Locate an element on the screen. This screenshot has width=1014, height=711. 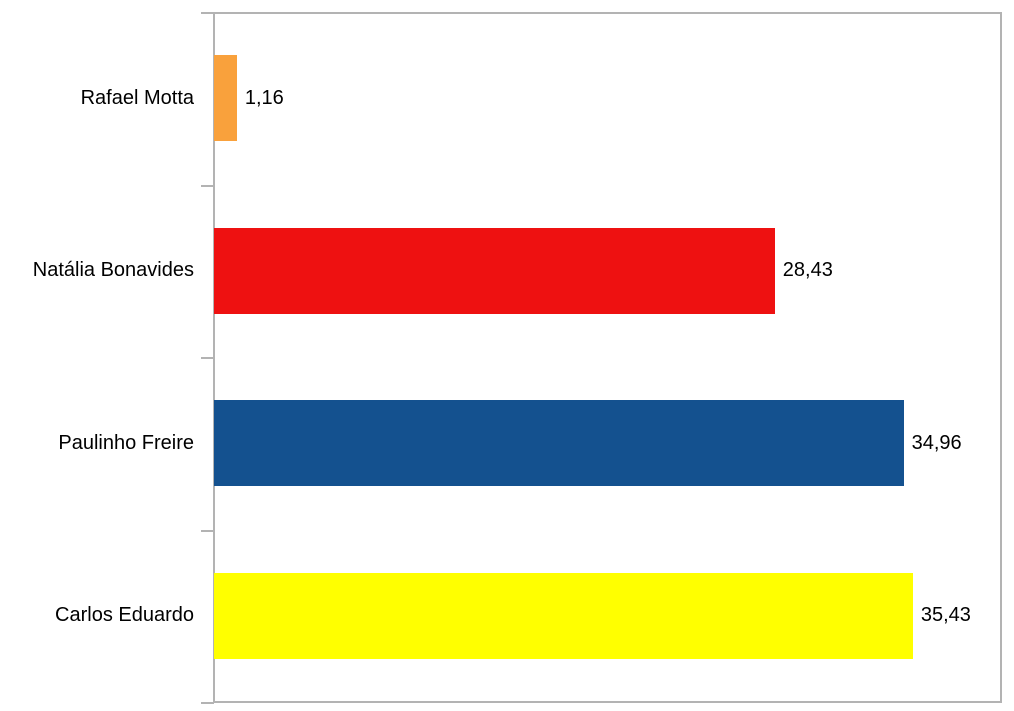
category-label: Natália Bonavides is located at coordinates (113, 270).